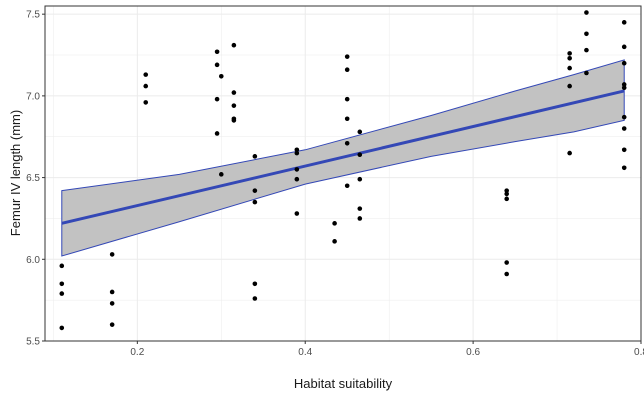  What do you see at coordinates (15, 173) in the screenshot?
I see `y-axis-title: Femur IV length (mm)` at bounding box center [15, 173].